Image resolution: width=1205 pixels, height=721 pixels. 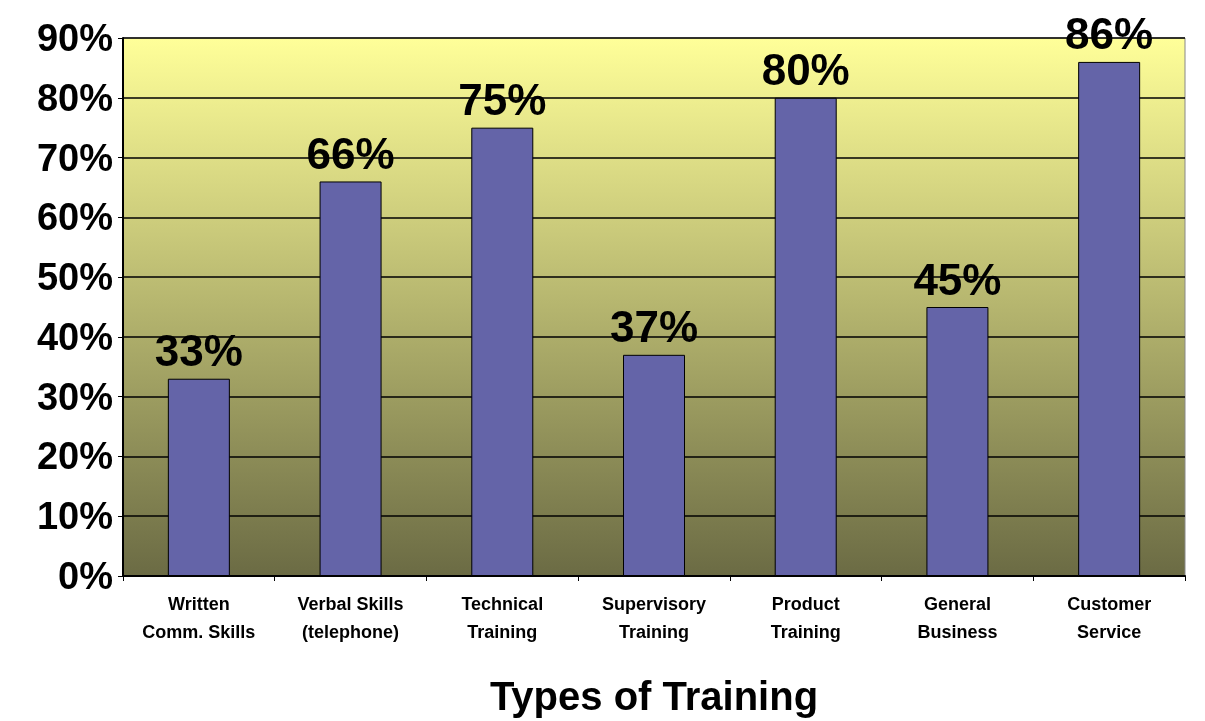 What do you see at coordinates (74, 516) in the screenshot?
I see `y-tick-label: 10%` at bounding box center [74, 516].